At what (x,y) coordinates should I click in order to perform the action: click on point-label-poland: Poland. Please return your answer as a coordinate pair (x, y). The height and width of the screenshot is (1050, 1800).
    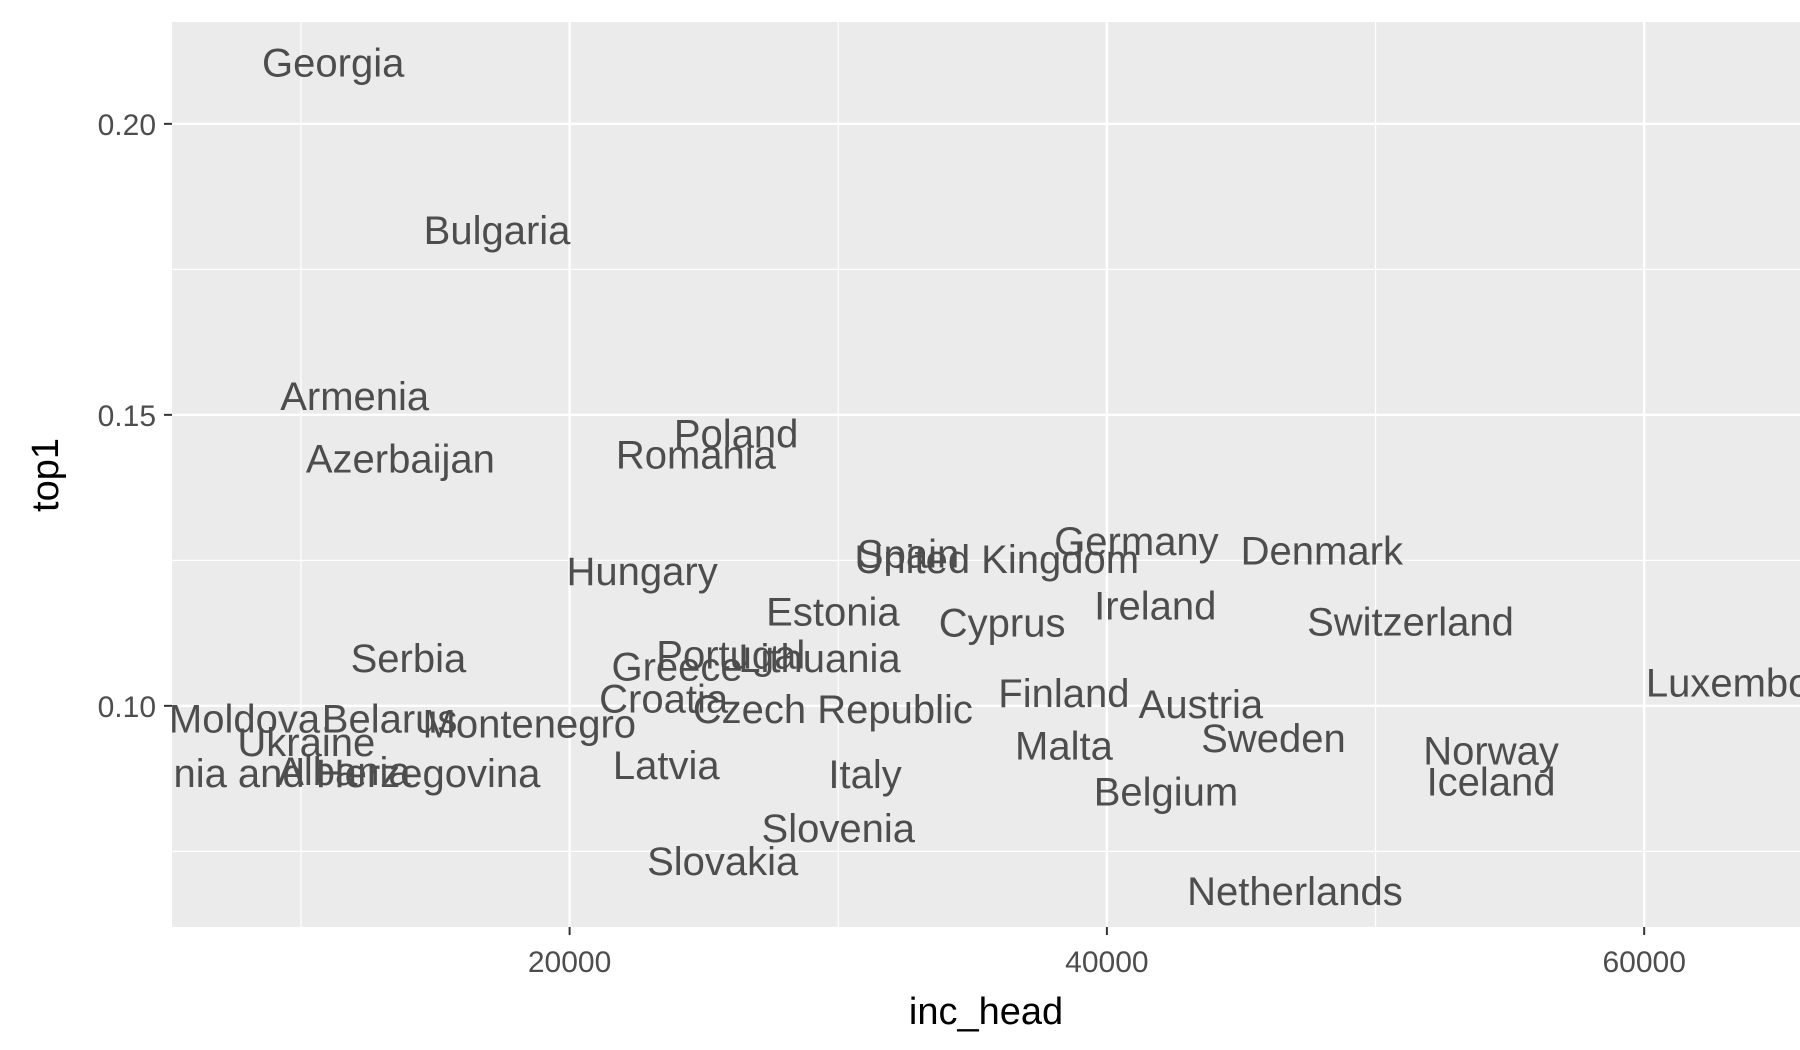
    Looking at the image, I should click on (736, 434).